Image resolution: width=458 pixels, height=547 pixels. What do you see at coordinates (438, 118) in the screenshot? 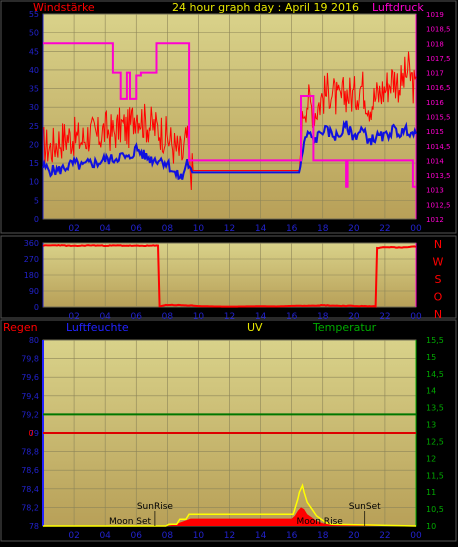
I see `pressure-y-tick-label: 1015,5` at bounding box center [438, 118].